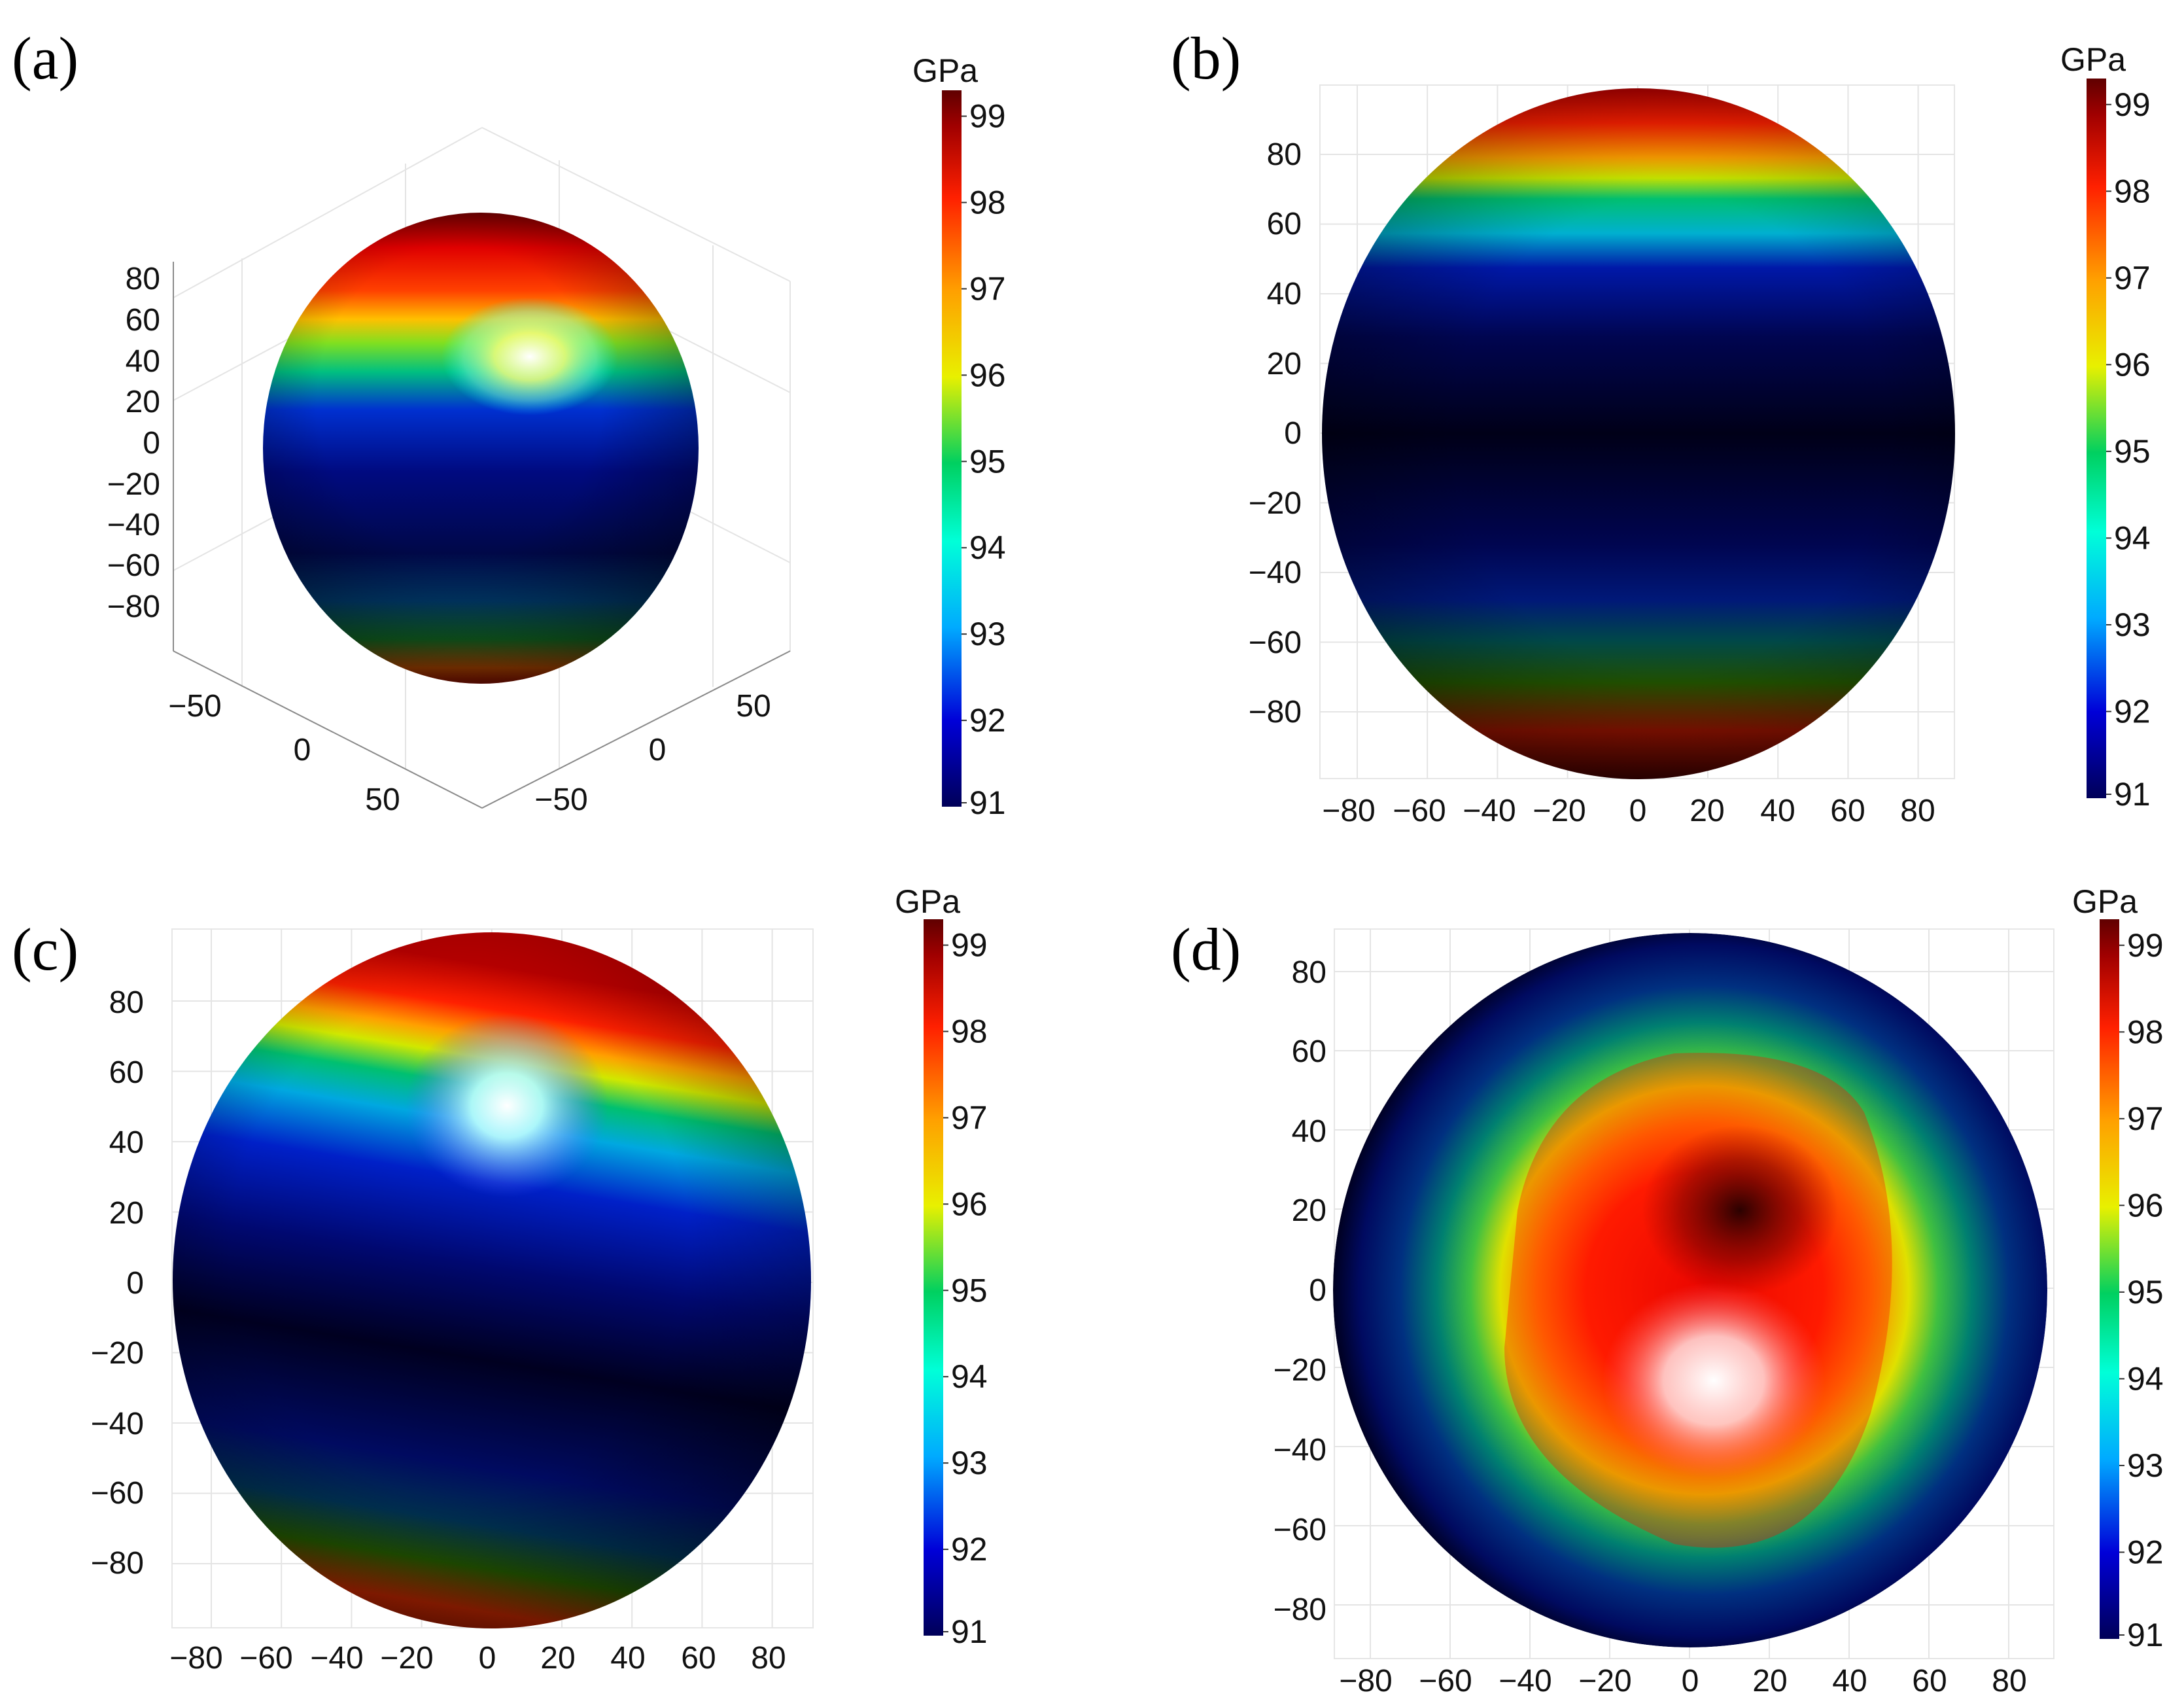 The width and height of the screenshot is (2184, 1705). Describe the element at coordinates (1206, 949) in the screenshot. I see `panel-label-d: (d)` at that location.